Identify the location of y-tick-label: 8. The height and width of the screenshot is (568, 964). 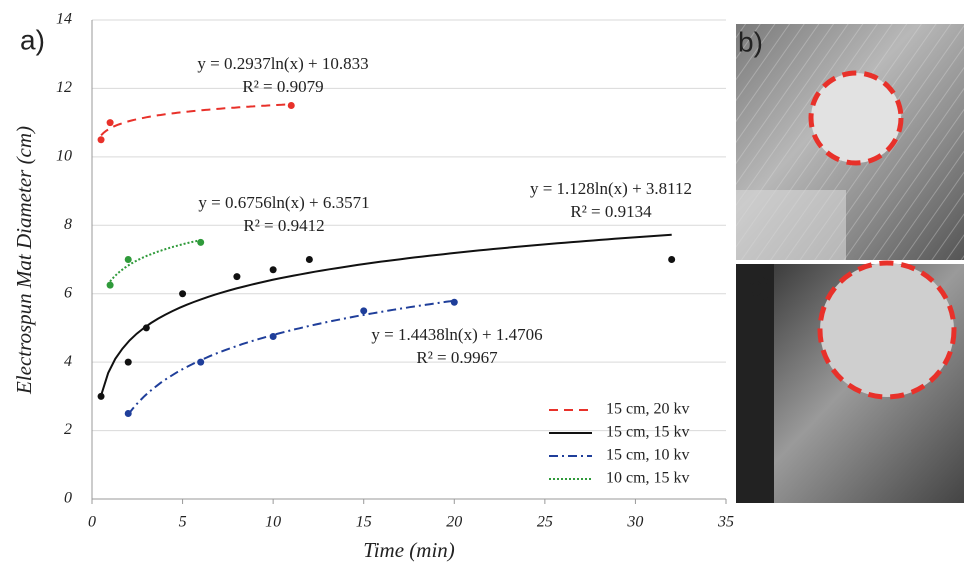
(68, 224).